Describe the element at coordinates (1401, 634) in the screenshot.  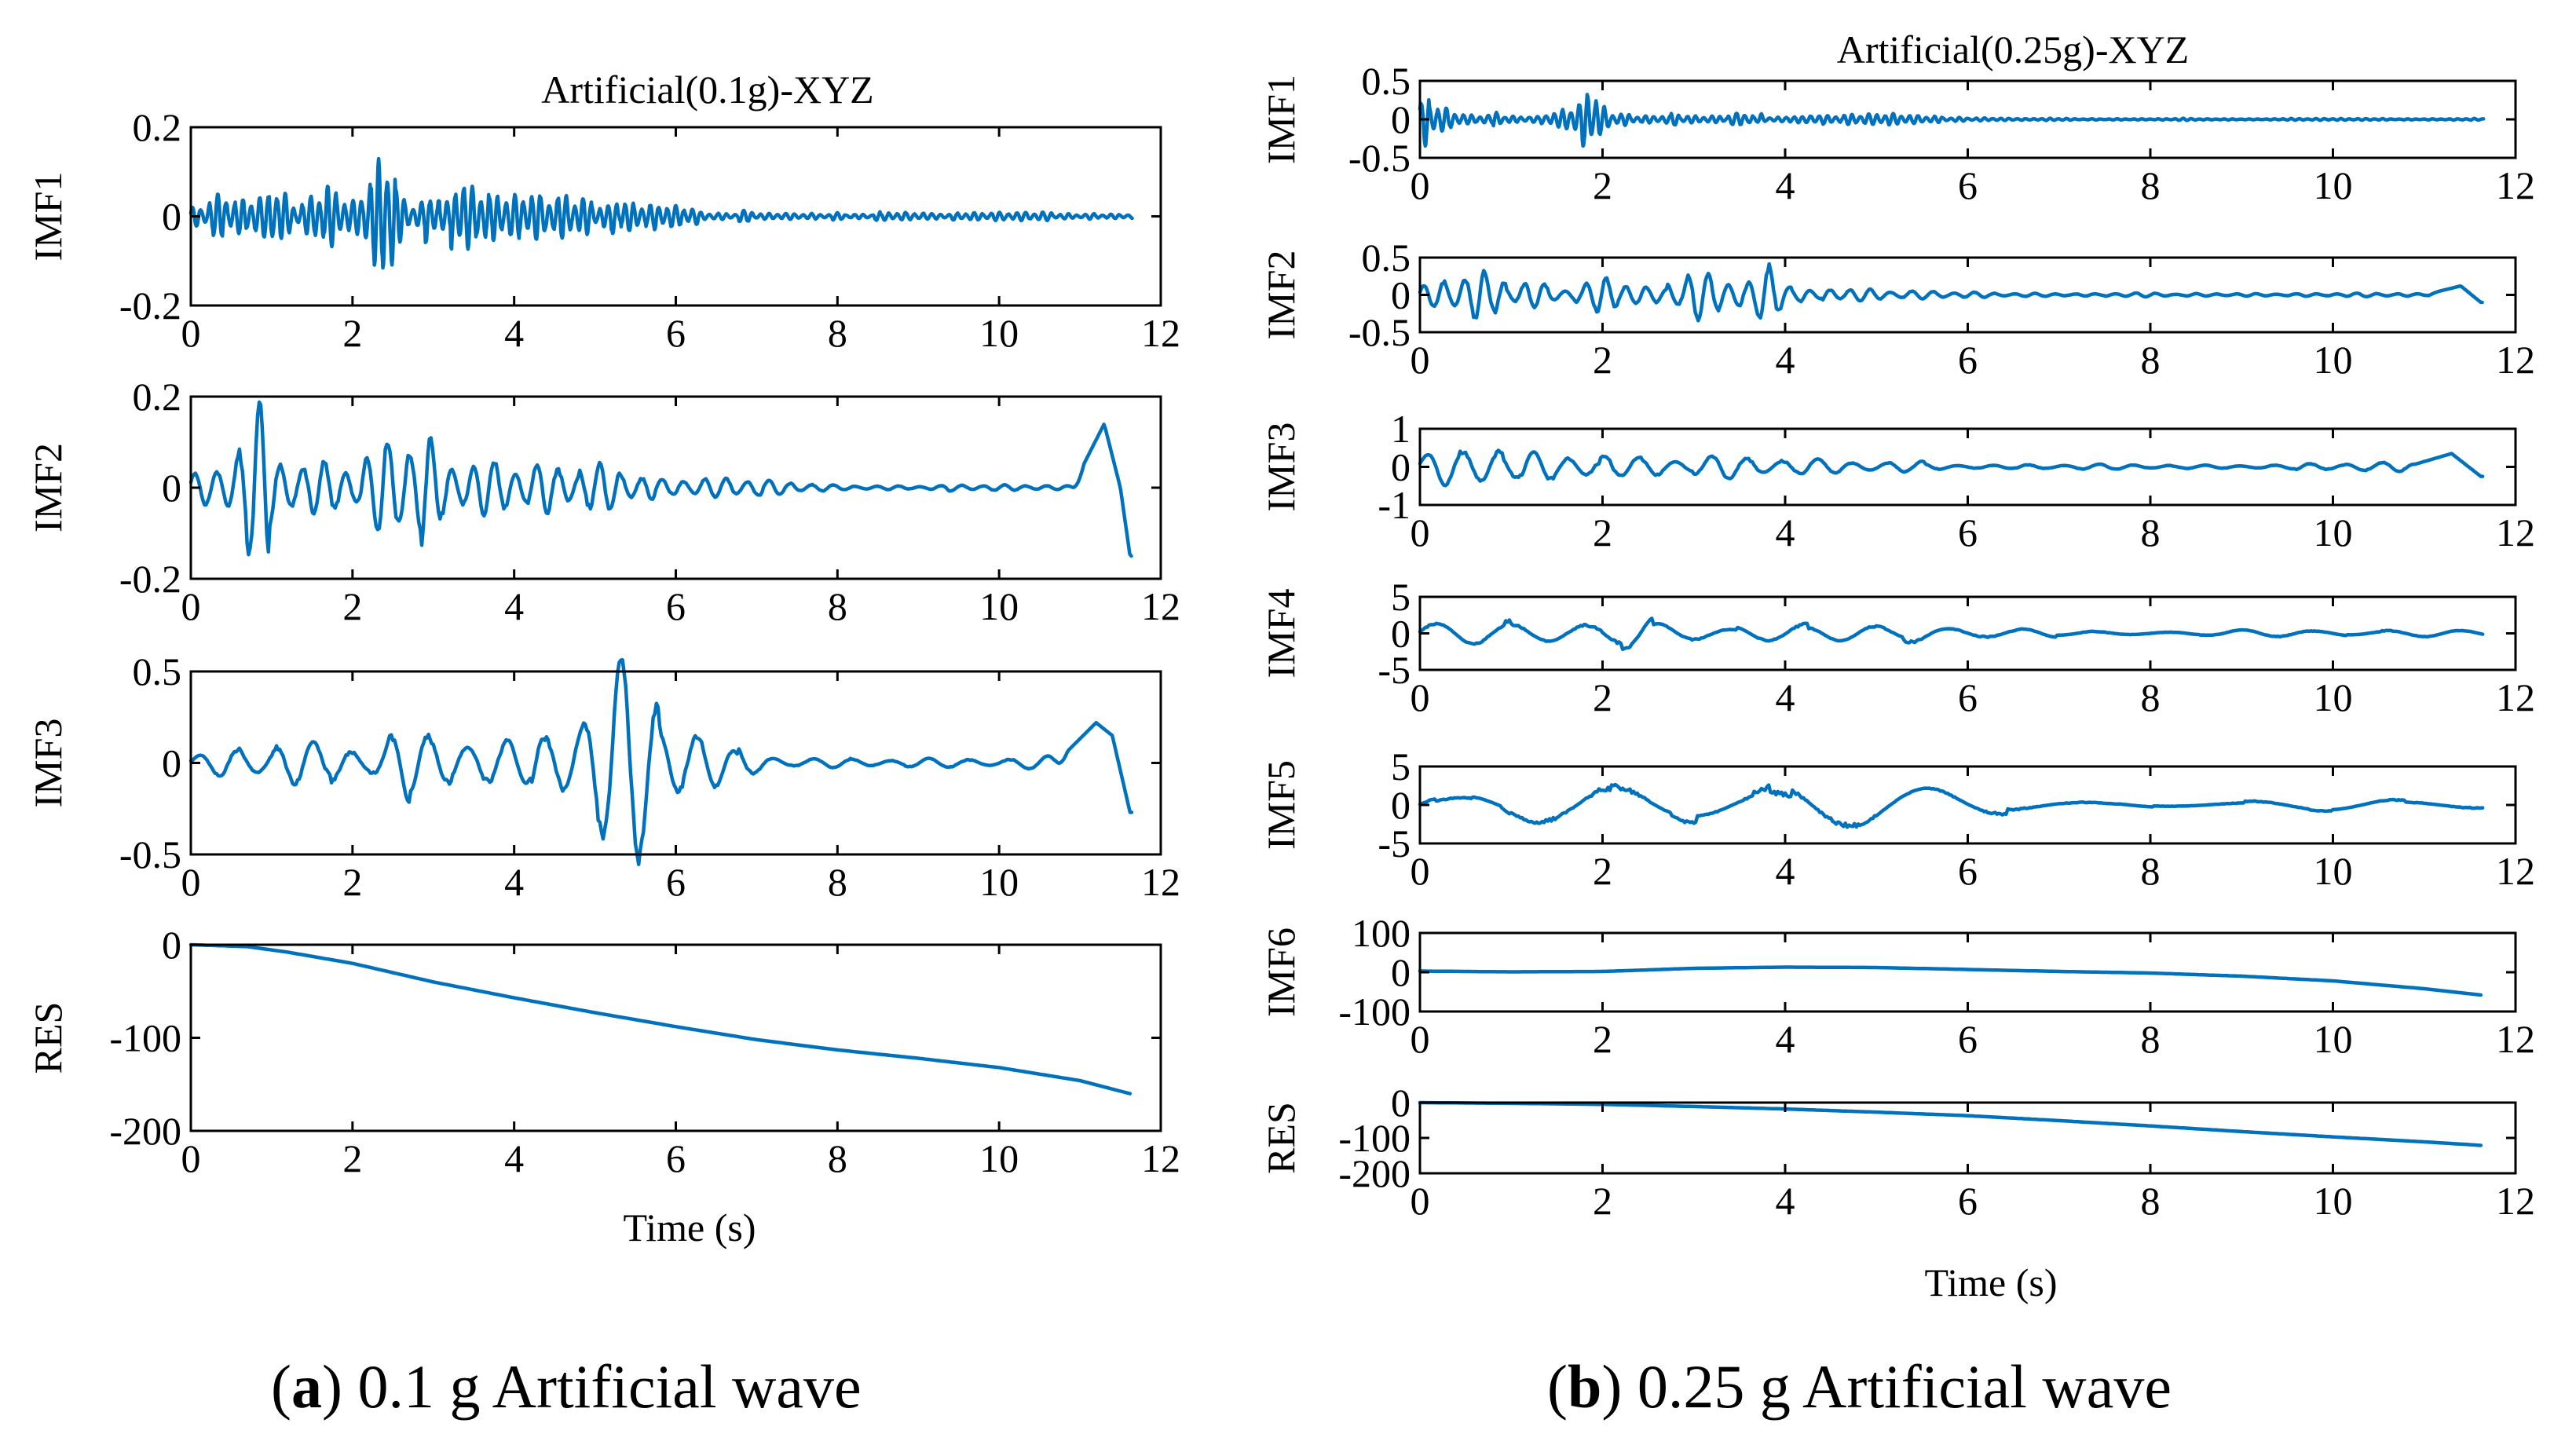
I see `panel-b-imf4-ytick-label: 0` at that location.